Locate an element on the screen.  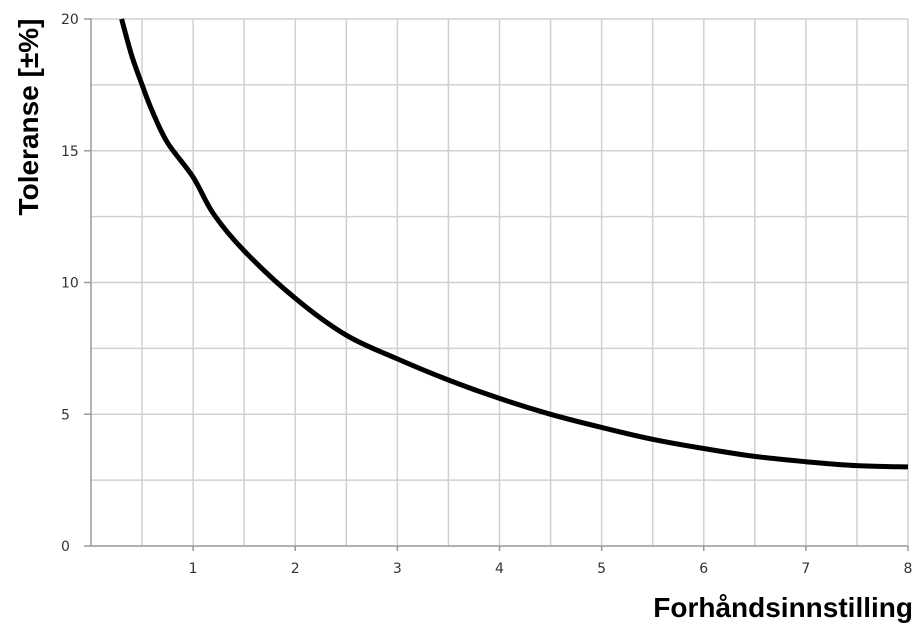
x-tick-label: 6 is located at coordinates (703, 569).